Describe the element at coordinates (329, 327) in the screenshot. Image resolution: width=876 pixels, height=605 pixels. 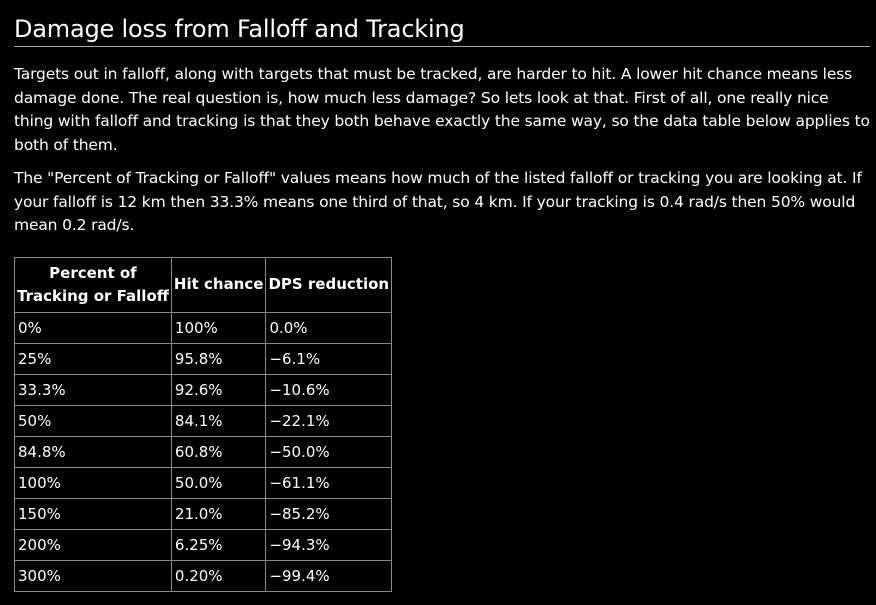
I see `cell-dps-reduction: 0.0%` at that location.